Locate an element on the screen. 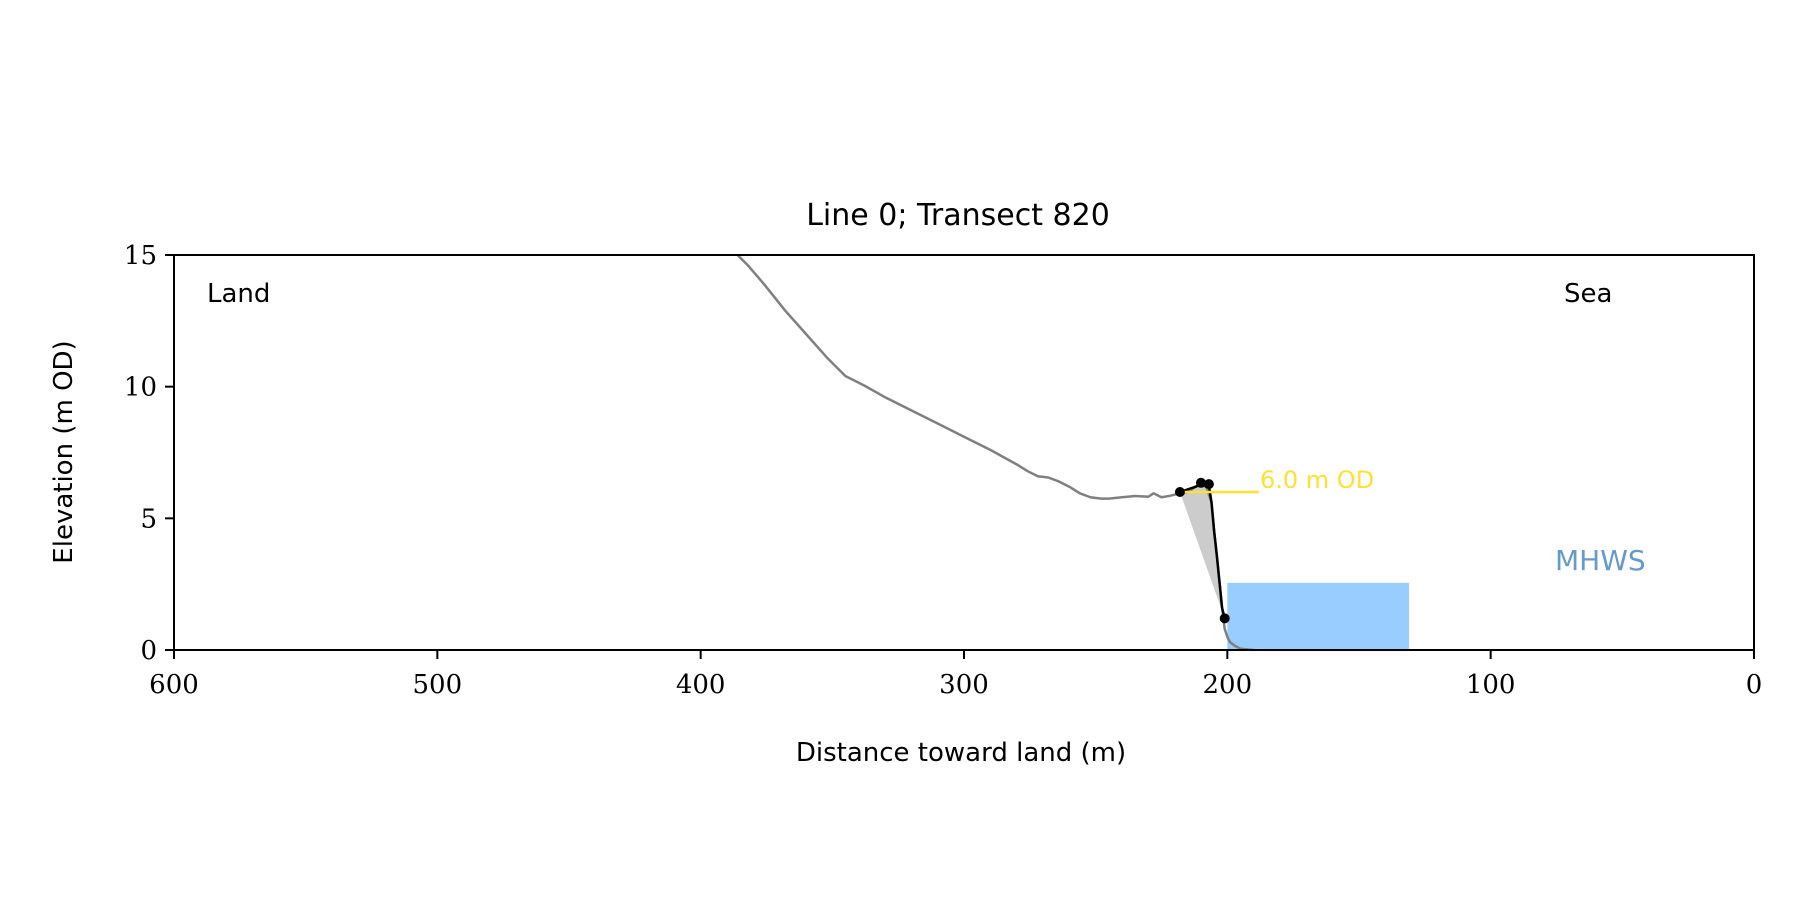 Image resolution: width=1800 pixels, height=900 pixels. x-tick-label-0: 0 is located at coordinates (1754, 685).